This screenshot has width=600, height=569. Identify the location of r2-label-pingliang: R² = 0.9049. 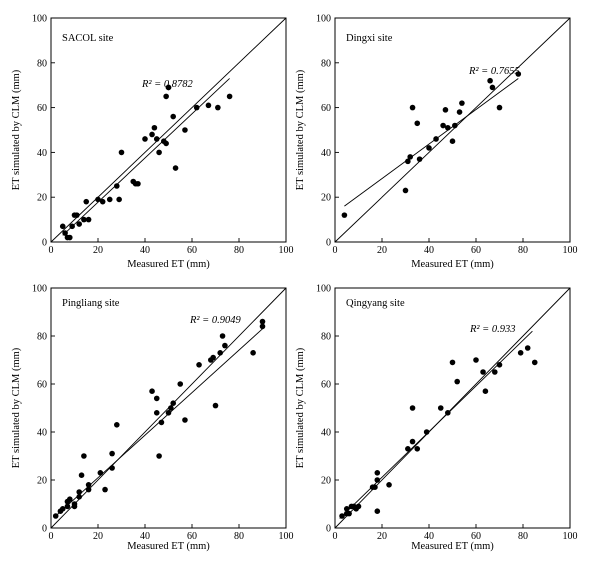
(215, 320).